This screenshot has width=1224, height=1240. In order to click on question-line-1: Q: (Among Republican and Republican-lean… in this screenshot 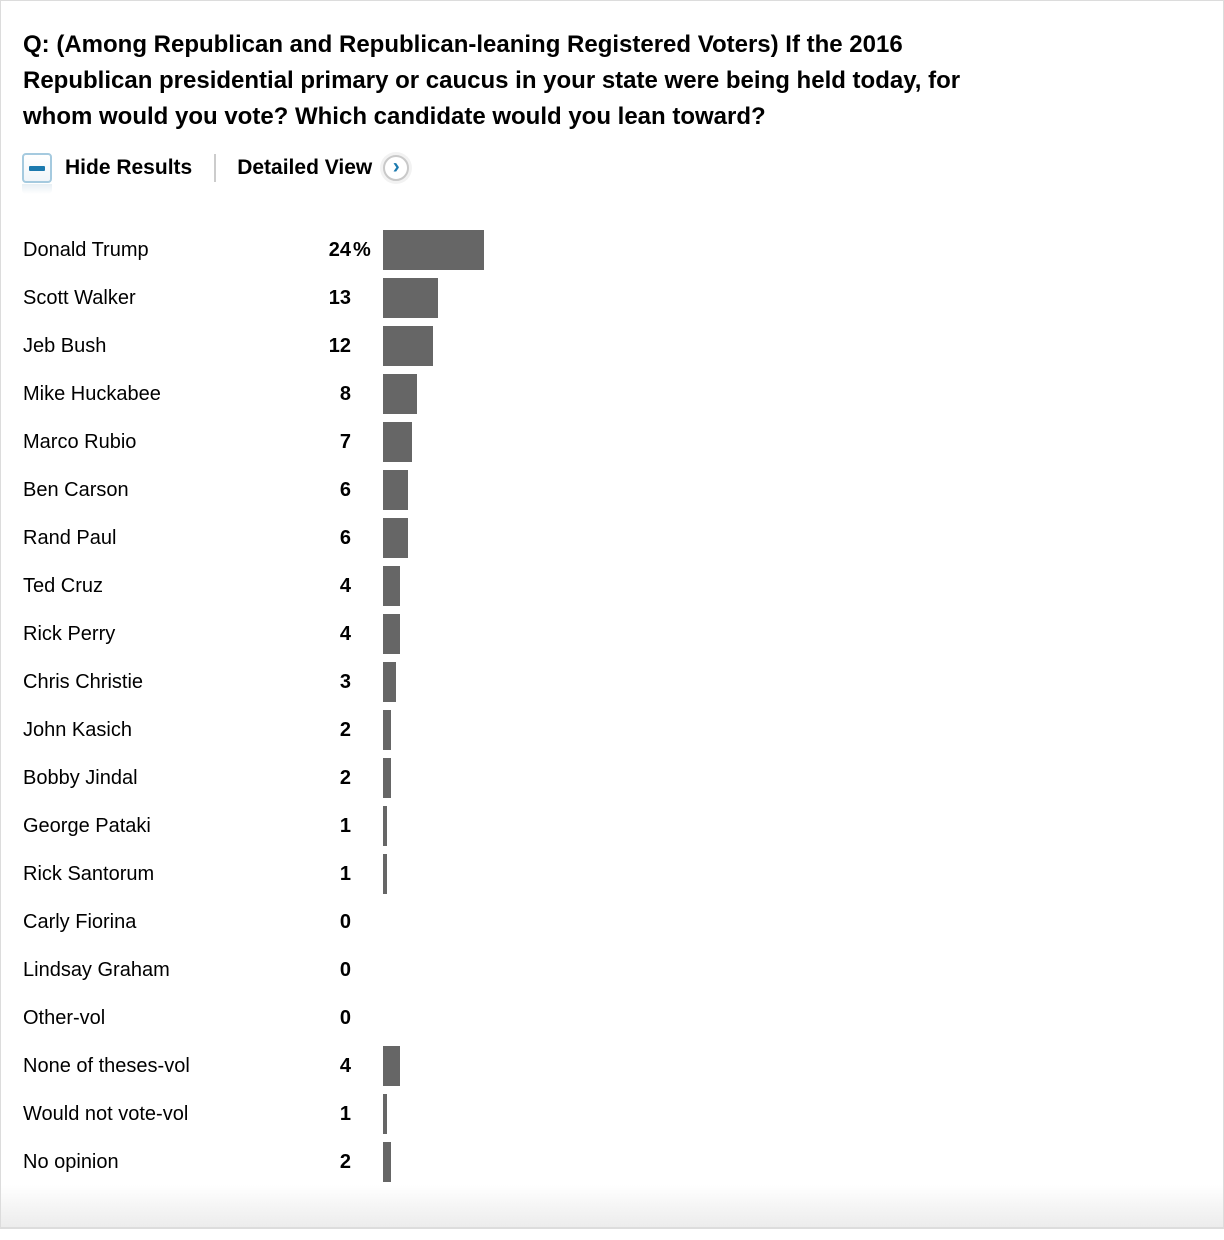, I will do `click(463, 44)`.